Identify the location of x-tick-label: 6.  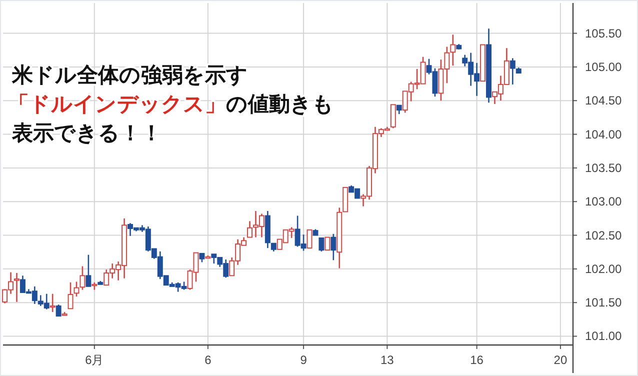
(208, 360).